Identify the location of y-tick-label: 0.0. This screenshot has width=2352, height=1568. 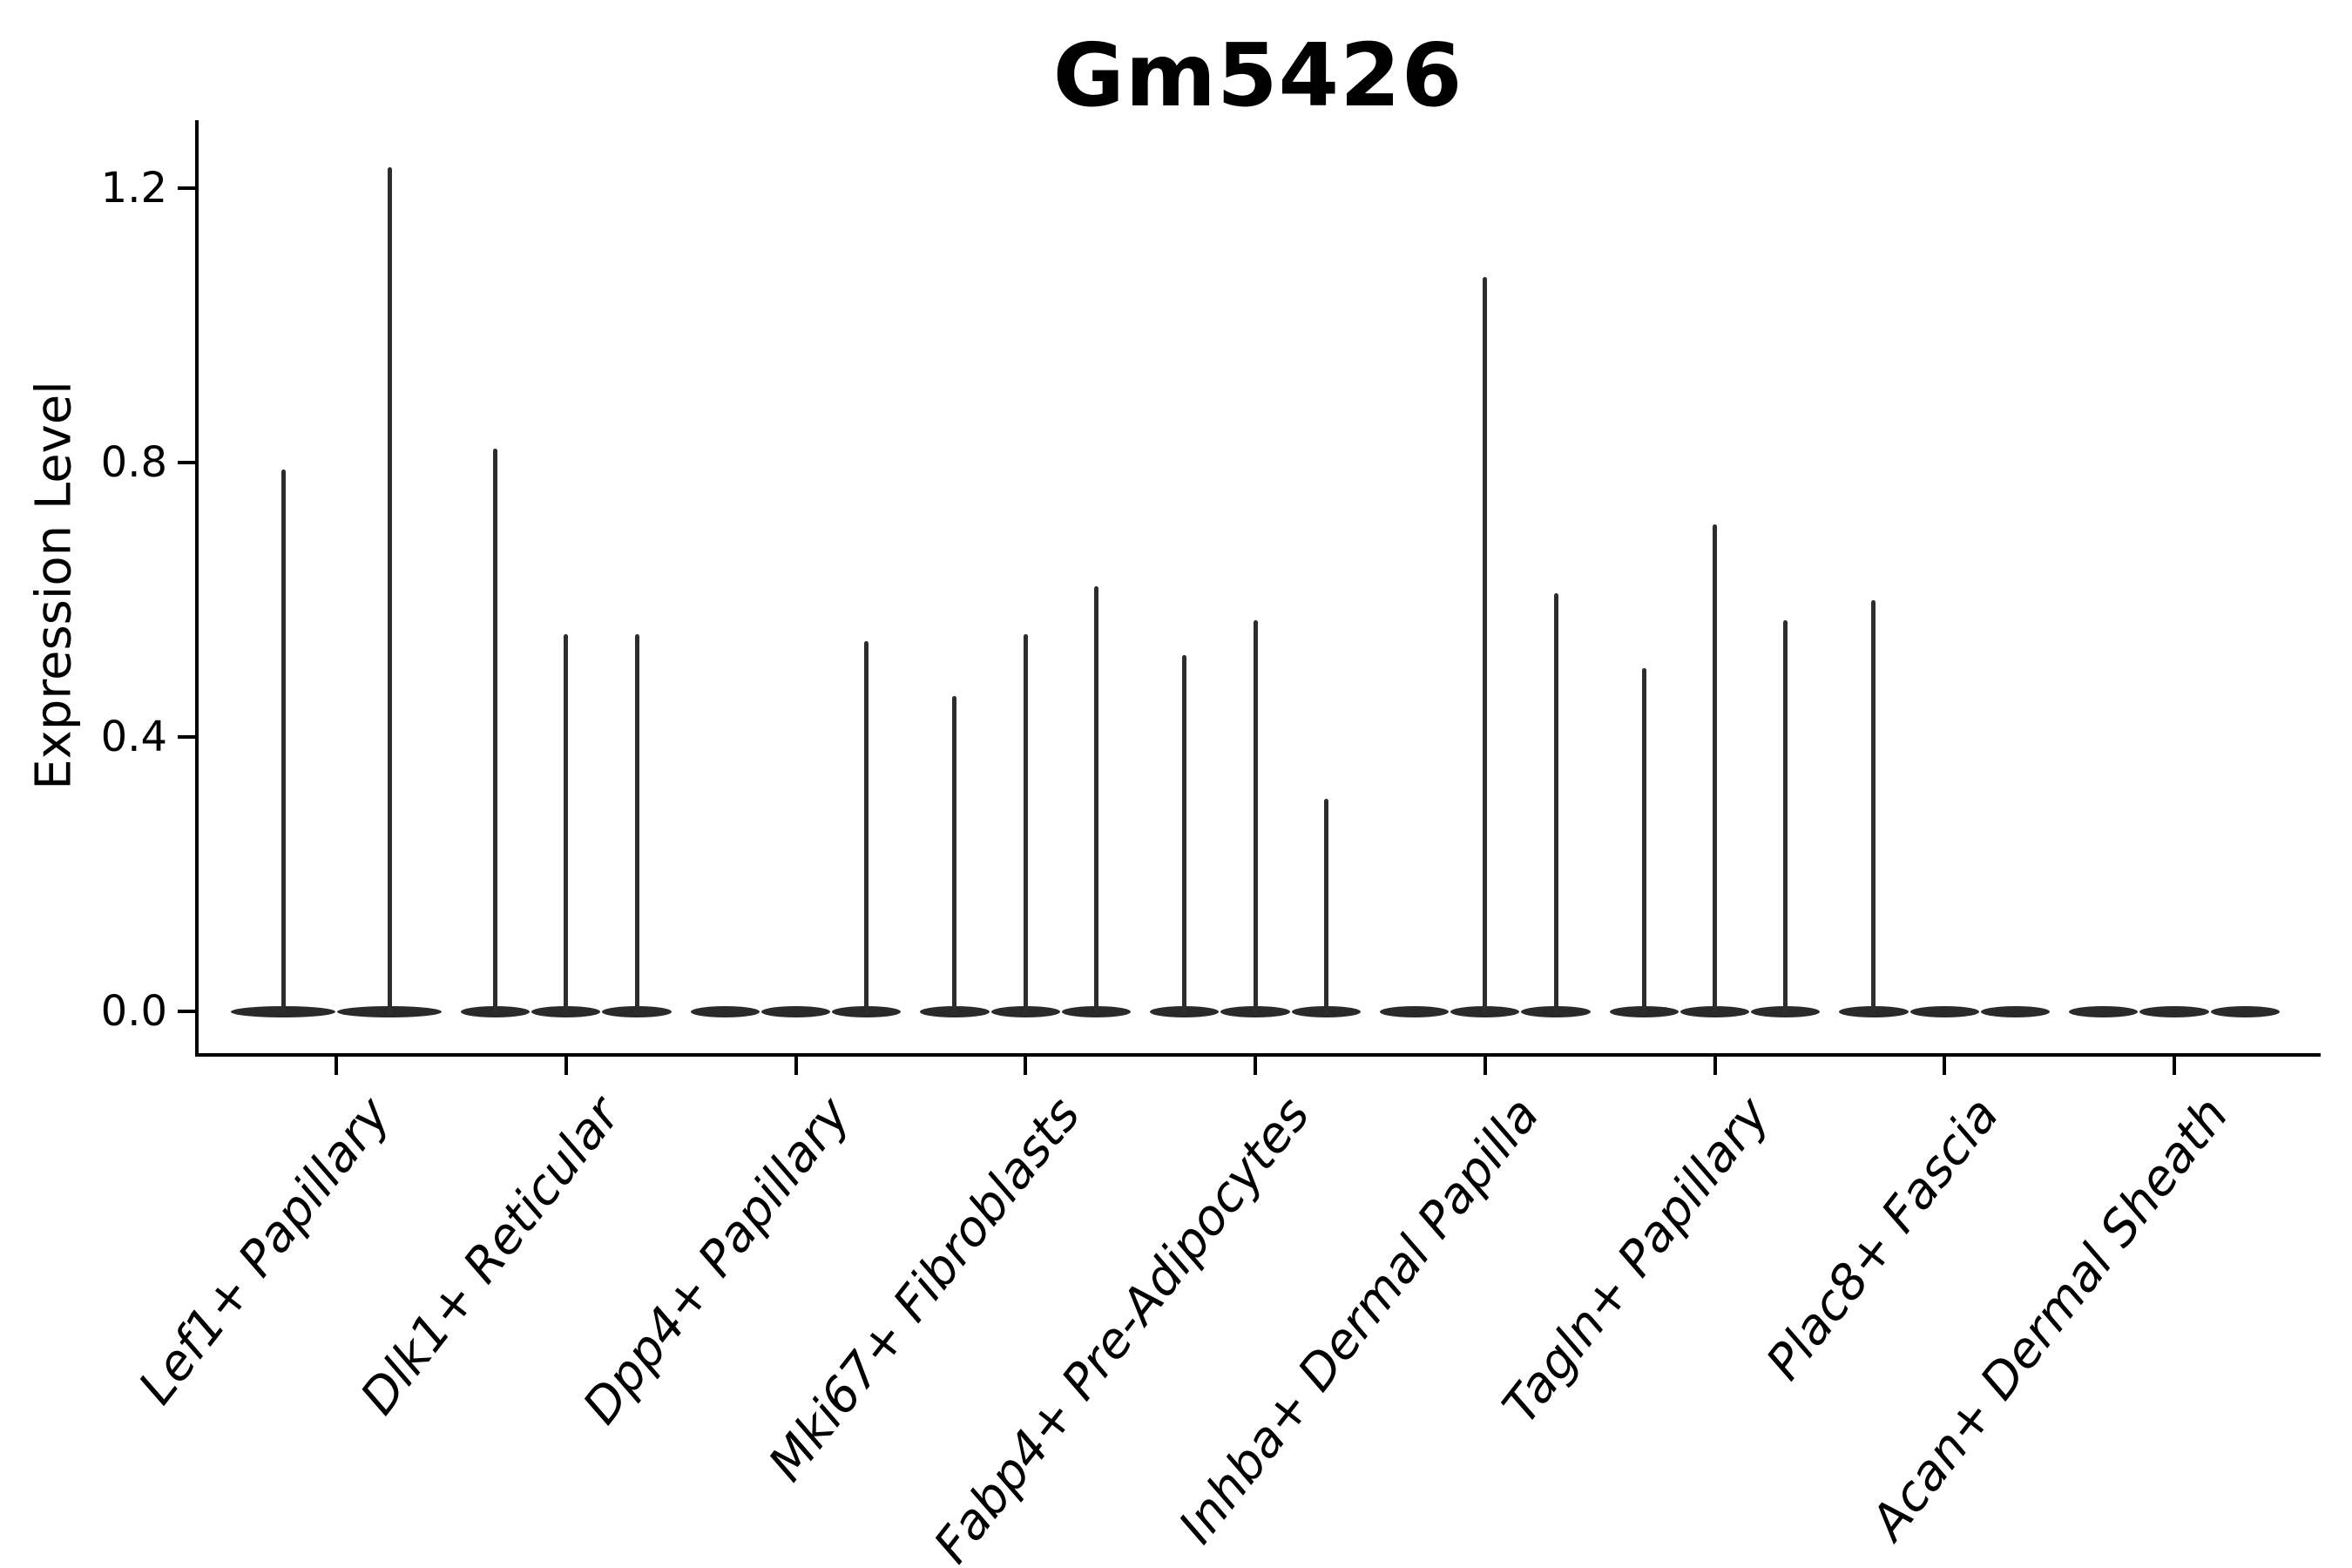
(134, 1012).